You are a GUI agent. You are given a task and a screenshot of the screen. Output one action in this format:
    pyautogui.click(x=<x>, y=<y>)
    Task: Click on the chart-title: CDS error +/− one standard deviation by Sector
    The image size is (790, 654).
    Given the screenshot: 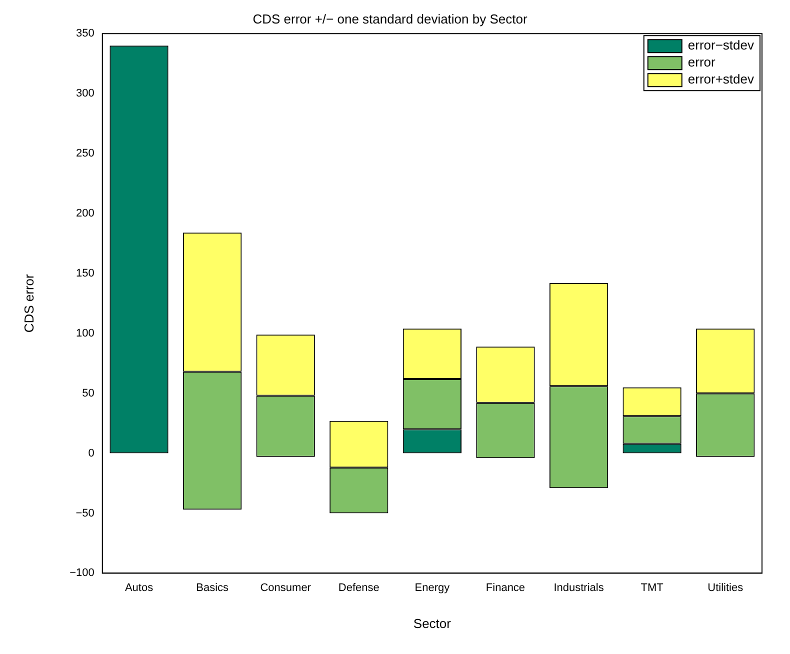 What is the action you would take?
    pyautogui.click(x=390, y=18)
    